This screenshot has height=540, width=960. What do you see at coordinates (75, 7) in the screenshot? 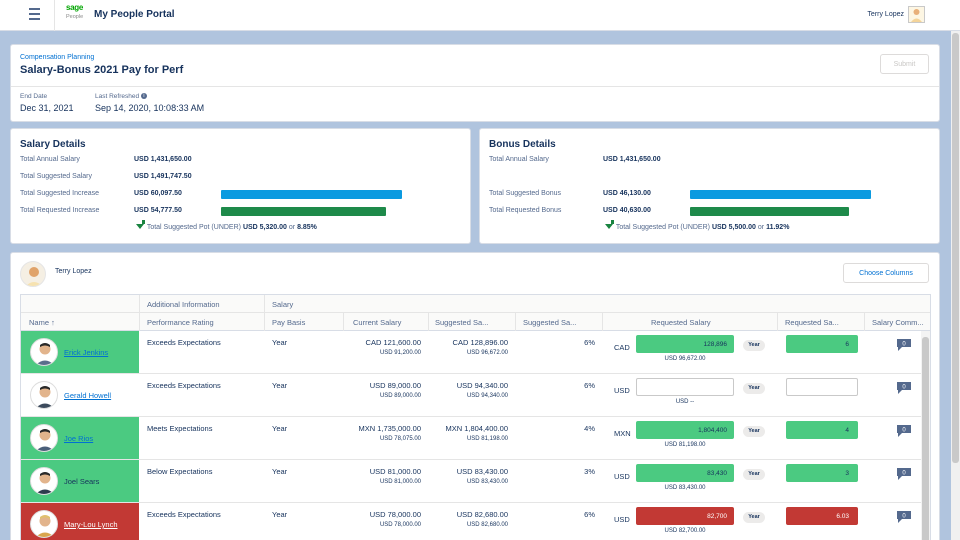
I see `logo-text: sage` at bounding box center [75, 7].